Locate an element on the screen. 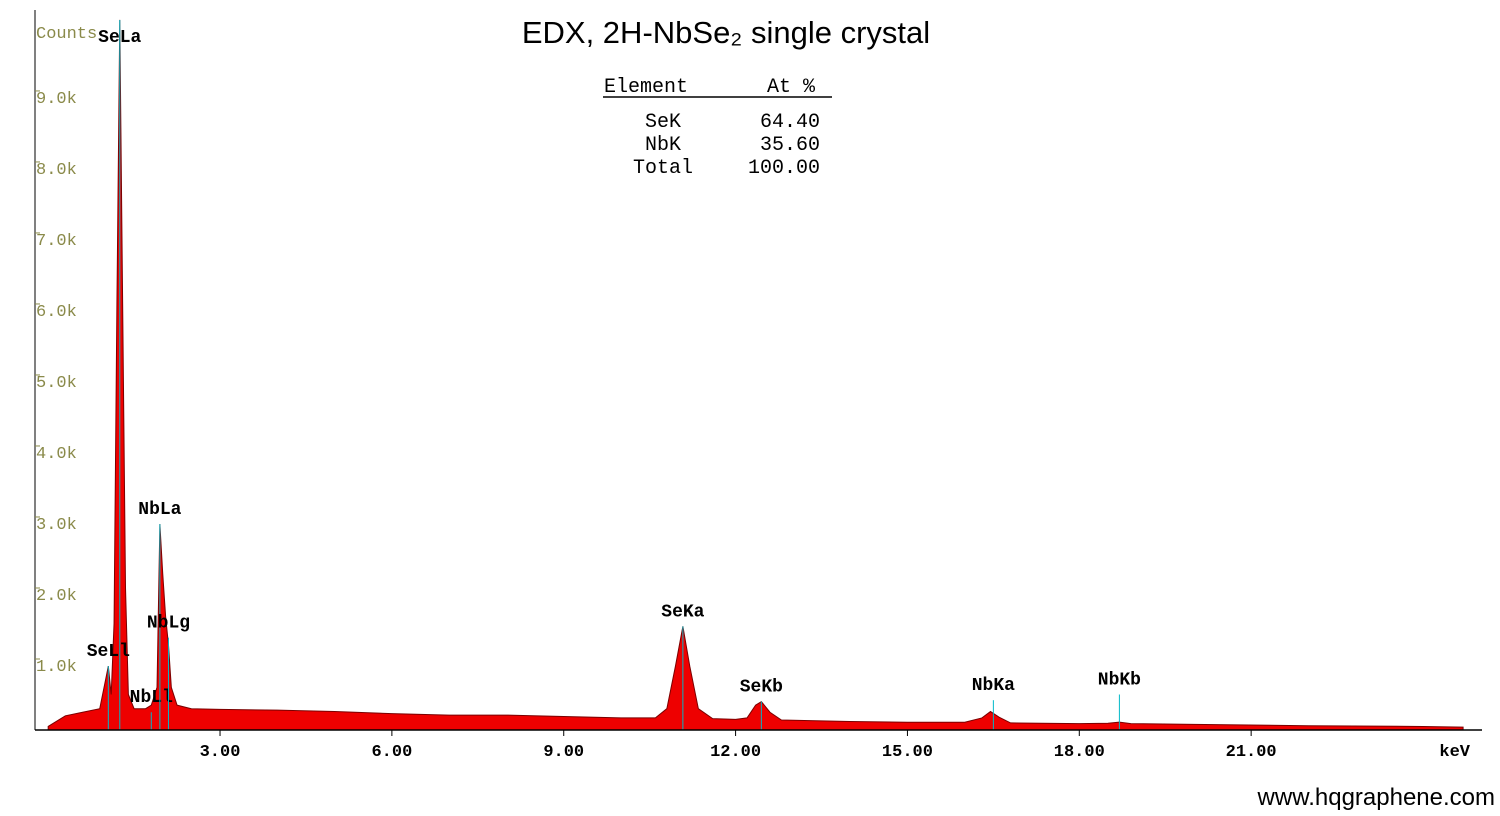 The image size is (1500, 816). table-header: Element is located at coordinates (646, 87).